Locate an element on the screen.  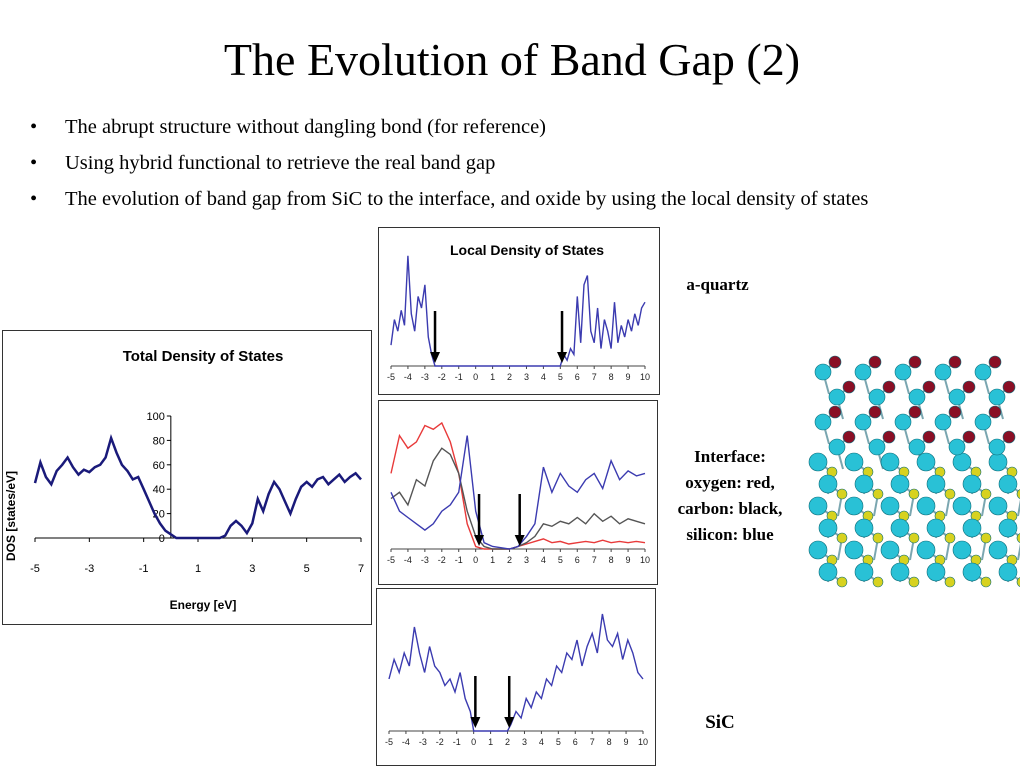
y-tick-label: 60 is located at coordinates (159, 466).